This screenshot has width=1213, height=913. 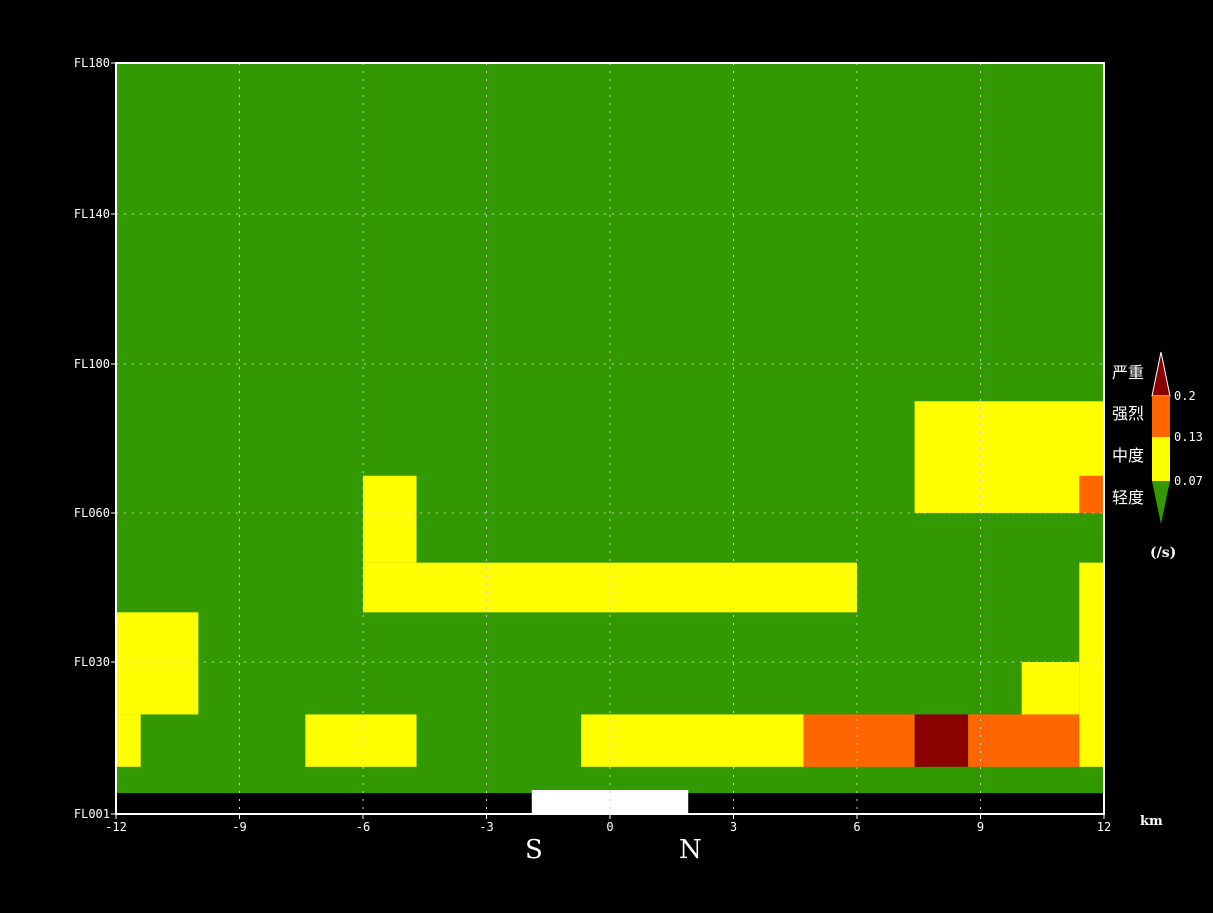 I want to click on intensity-legend: 严重 强烈 中度 轻度 0.2 0.13 0.07 (/s), so click(x=1157, y=456).